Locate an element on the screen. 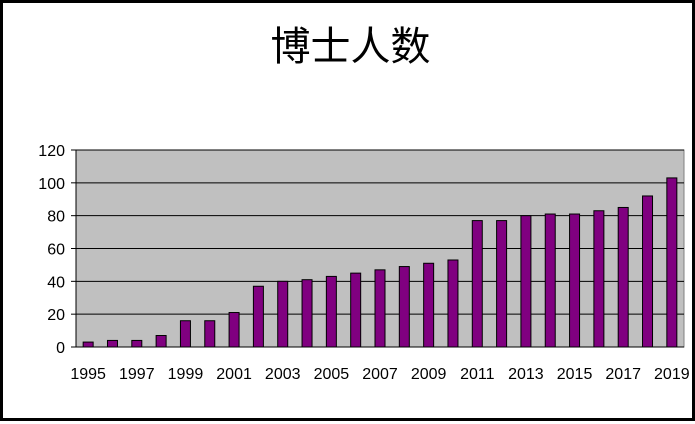  x-tick-label: 1995 is located at coordinates (88, 374).